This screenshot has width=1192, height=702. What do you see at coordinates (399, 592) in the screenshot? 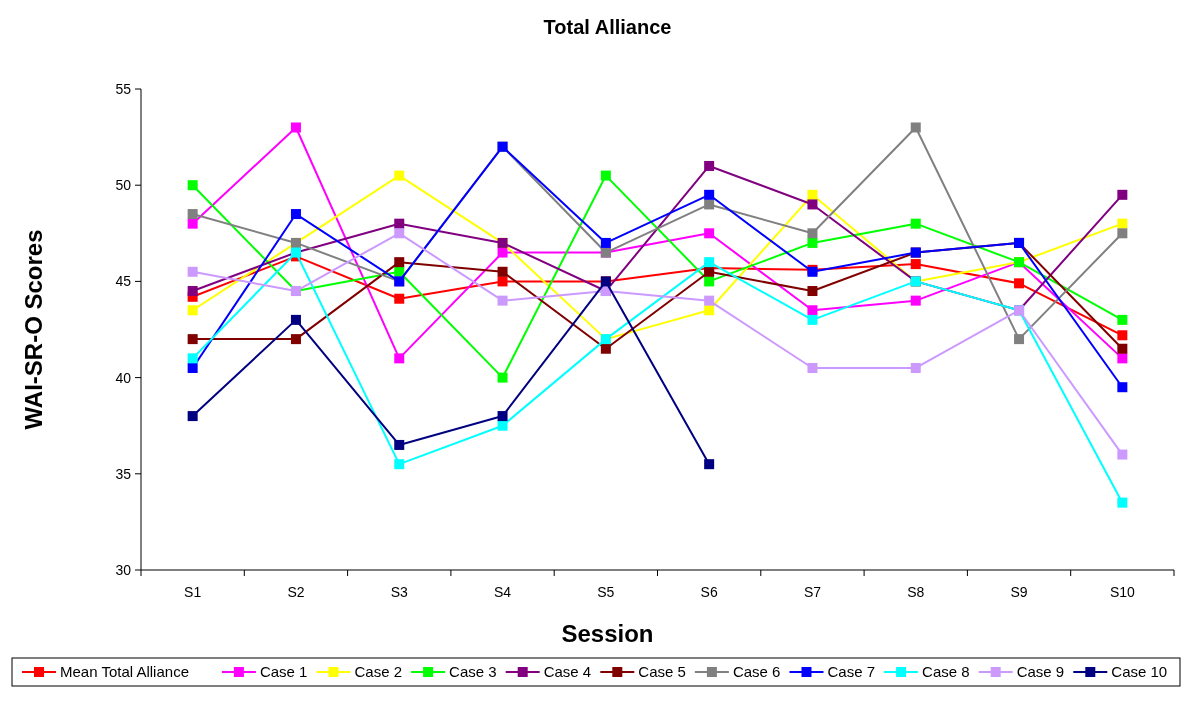
I see `x-tick-label: S3` at bounding box center [399, 592].